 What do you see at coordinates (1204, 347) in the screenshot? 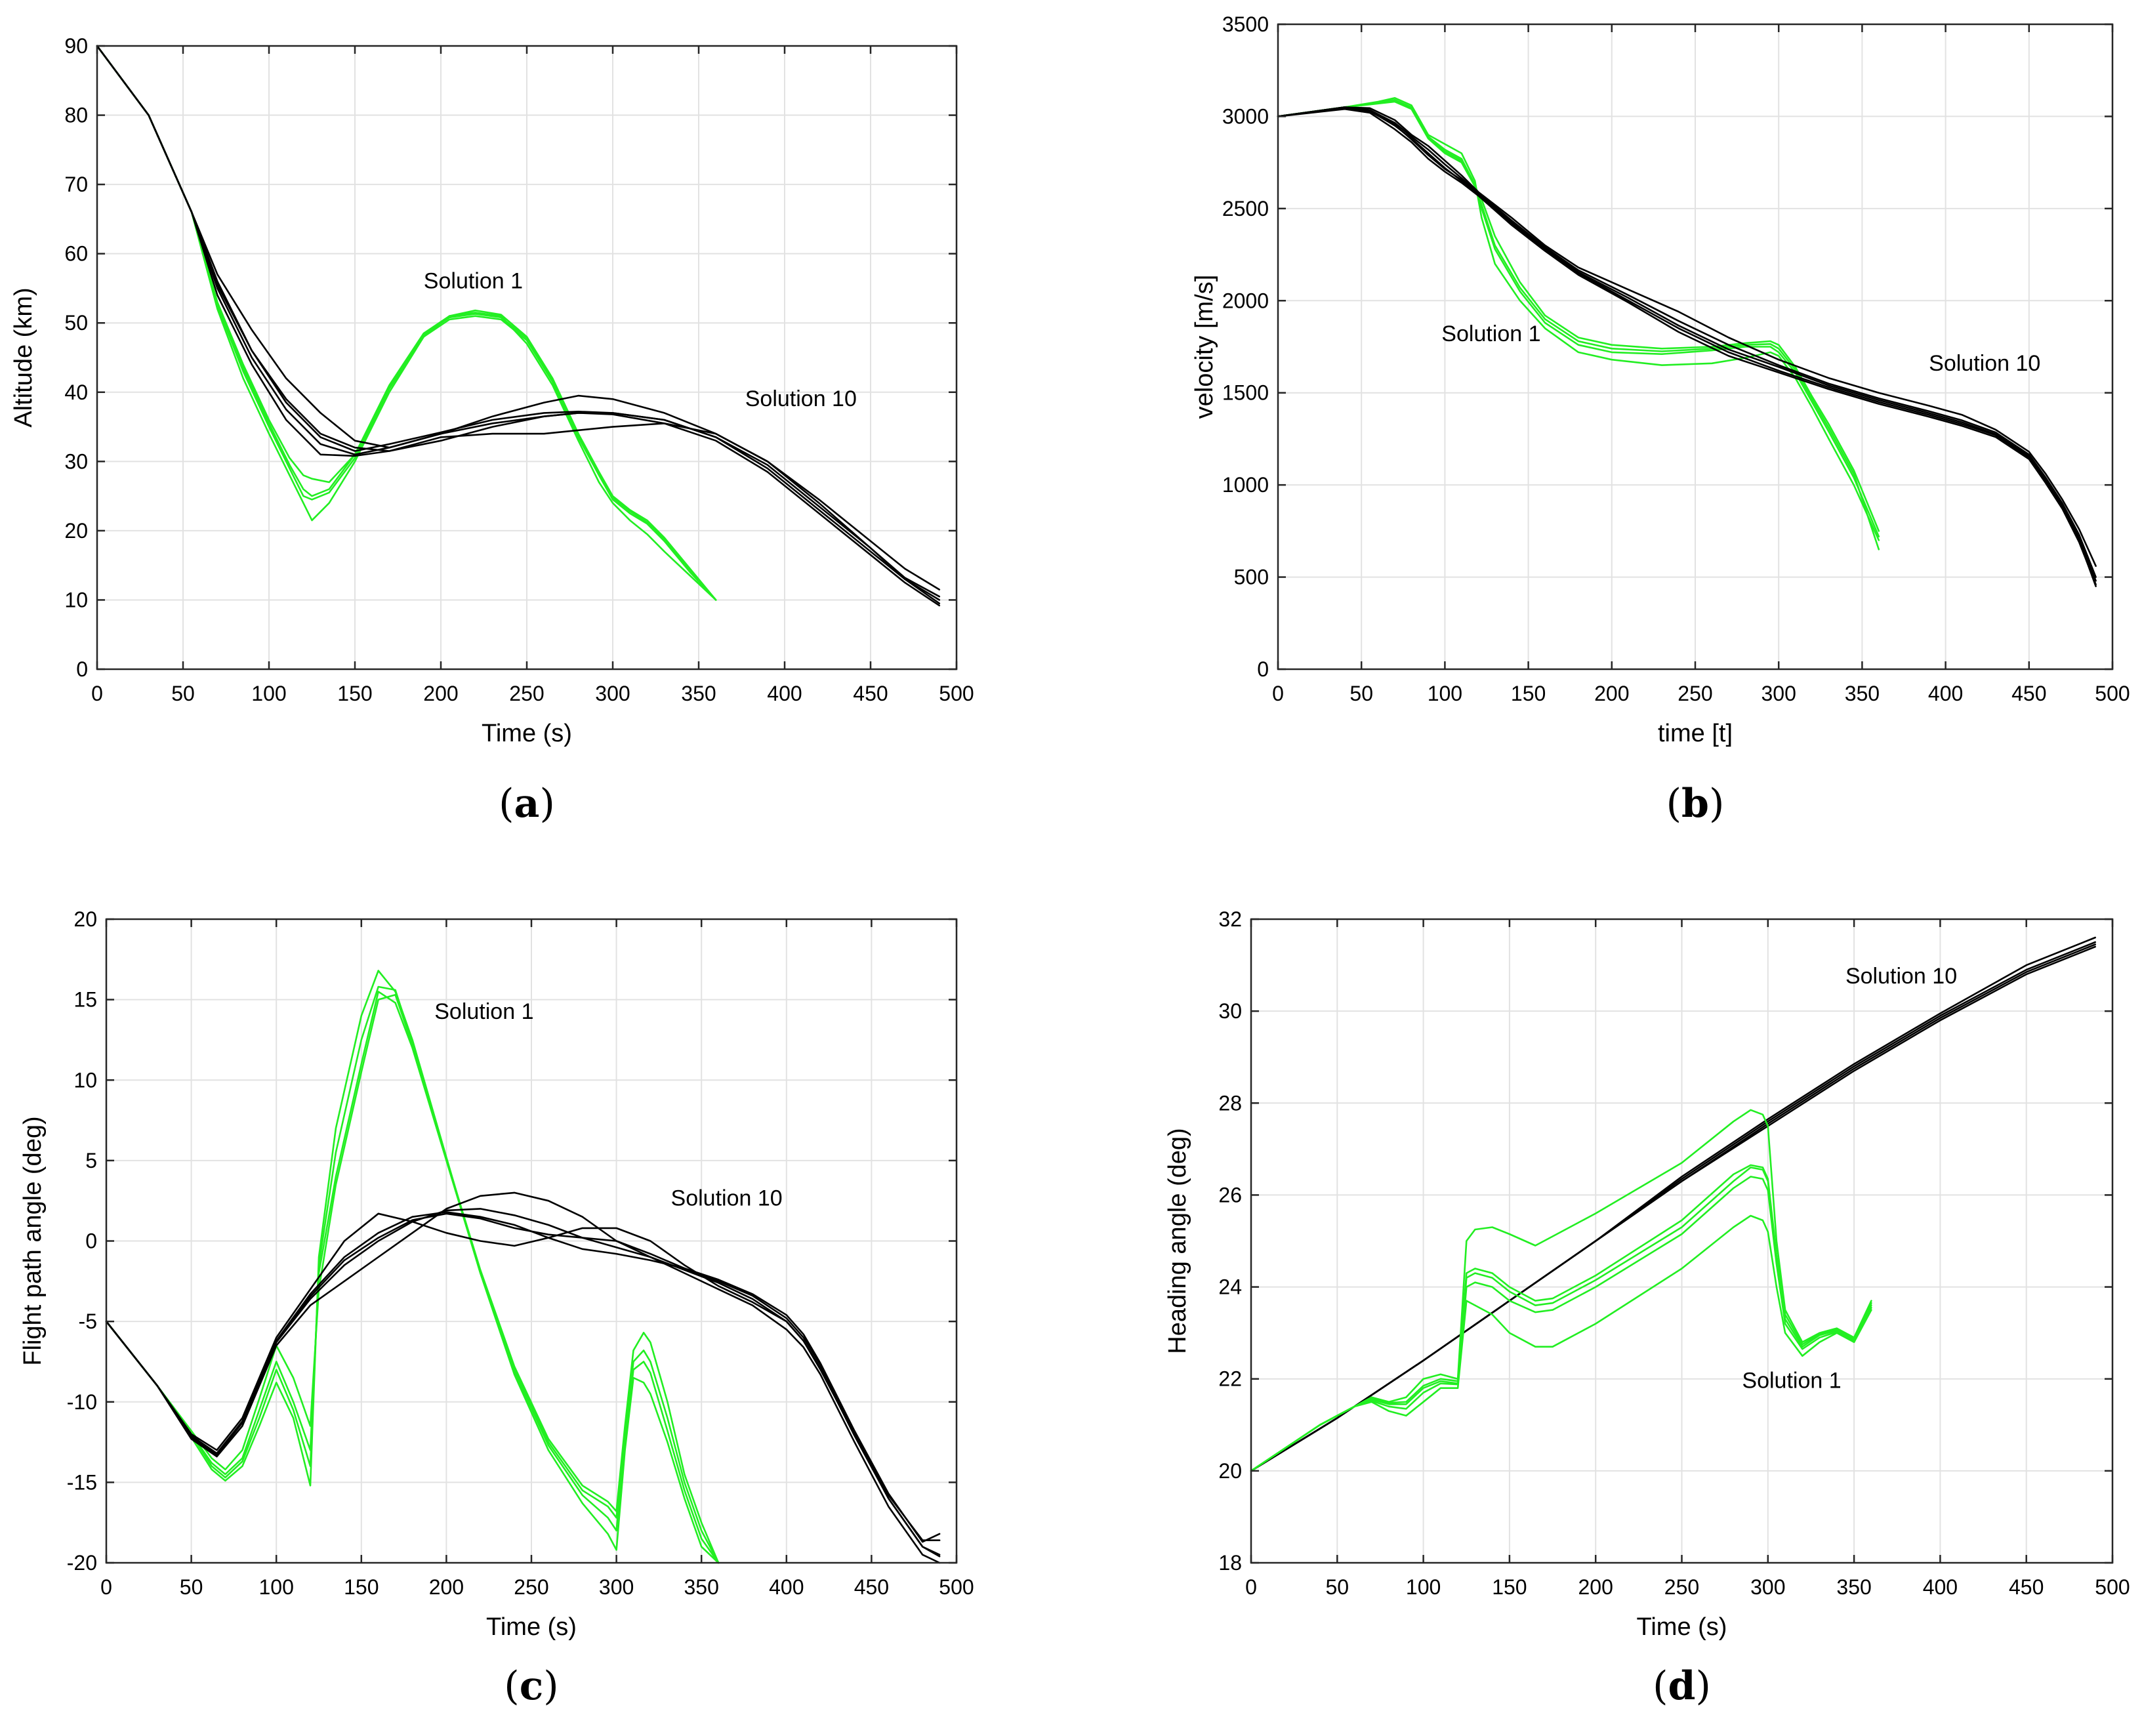
I see `y-axis-label: velocity [m/s]` at bounding box center [1204, 347].